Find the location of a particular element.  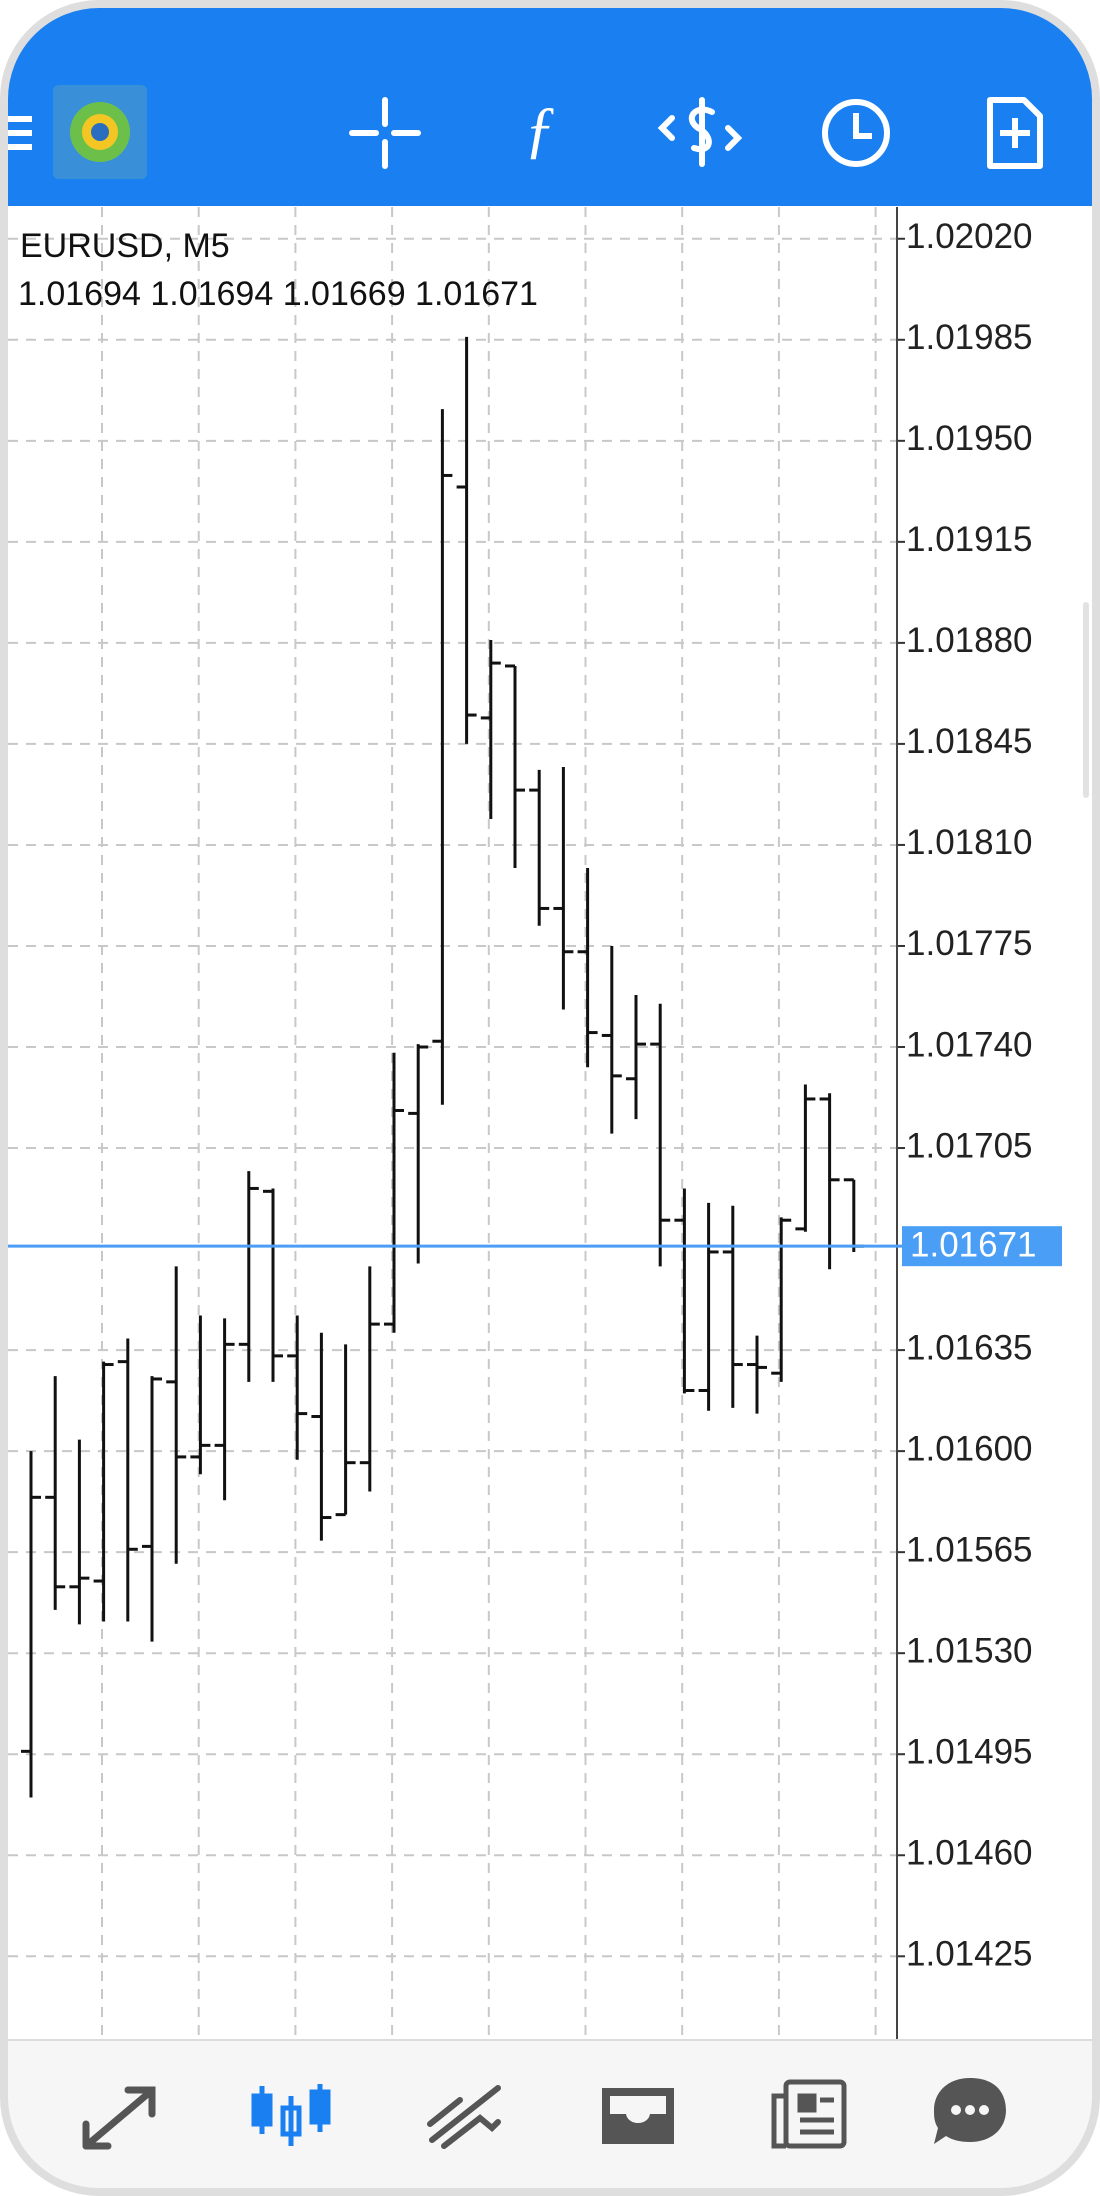

menu-button is located at coordinates (16, 133).